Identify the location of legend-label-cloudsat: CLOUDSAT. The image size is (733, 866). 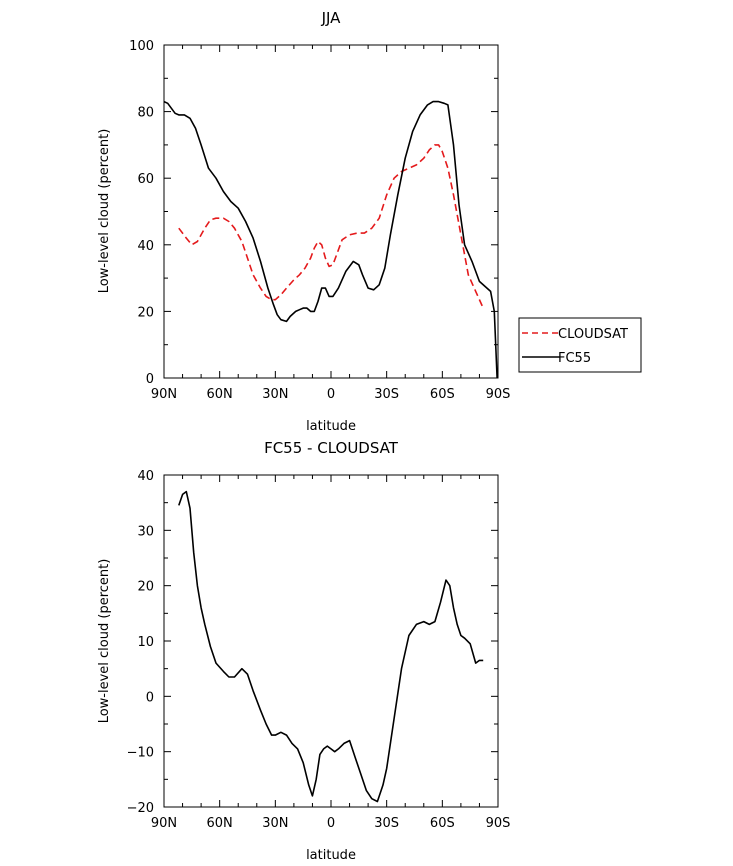
(593, 334).